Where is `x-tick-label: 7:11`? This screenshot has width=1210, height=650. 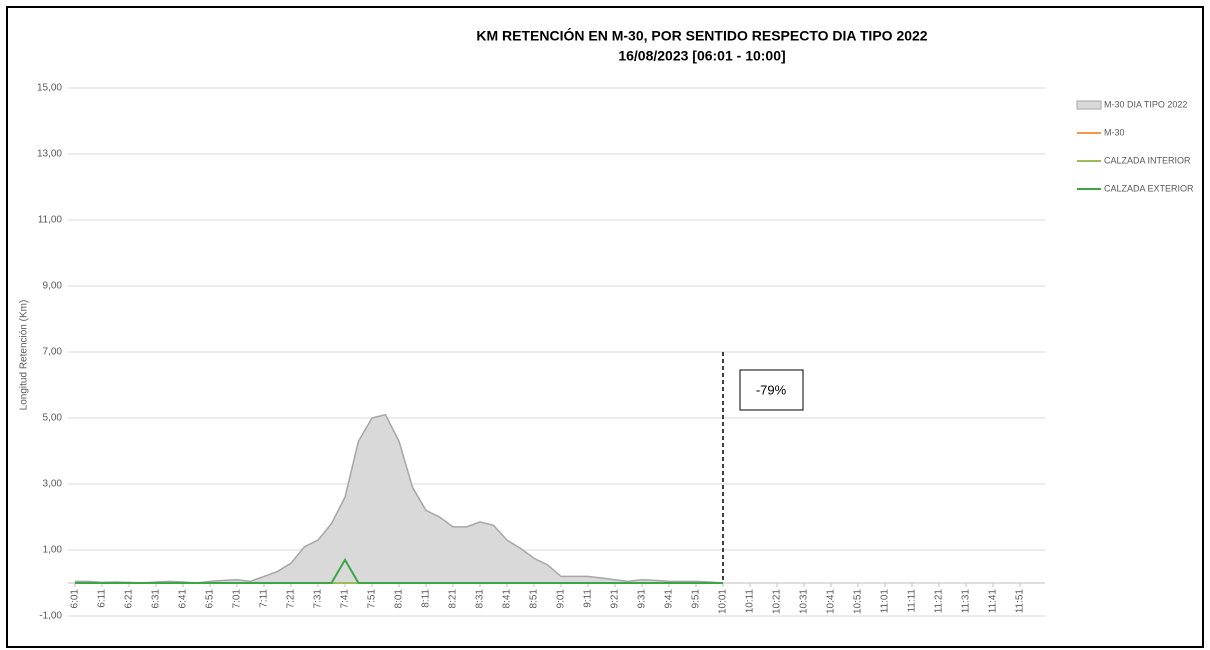 x-tick-label: 7:11 is located at coordinates (264, 598).